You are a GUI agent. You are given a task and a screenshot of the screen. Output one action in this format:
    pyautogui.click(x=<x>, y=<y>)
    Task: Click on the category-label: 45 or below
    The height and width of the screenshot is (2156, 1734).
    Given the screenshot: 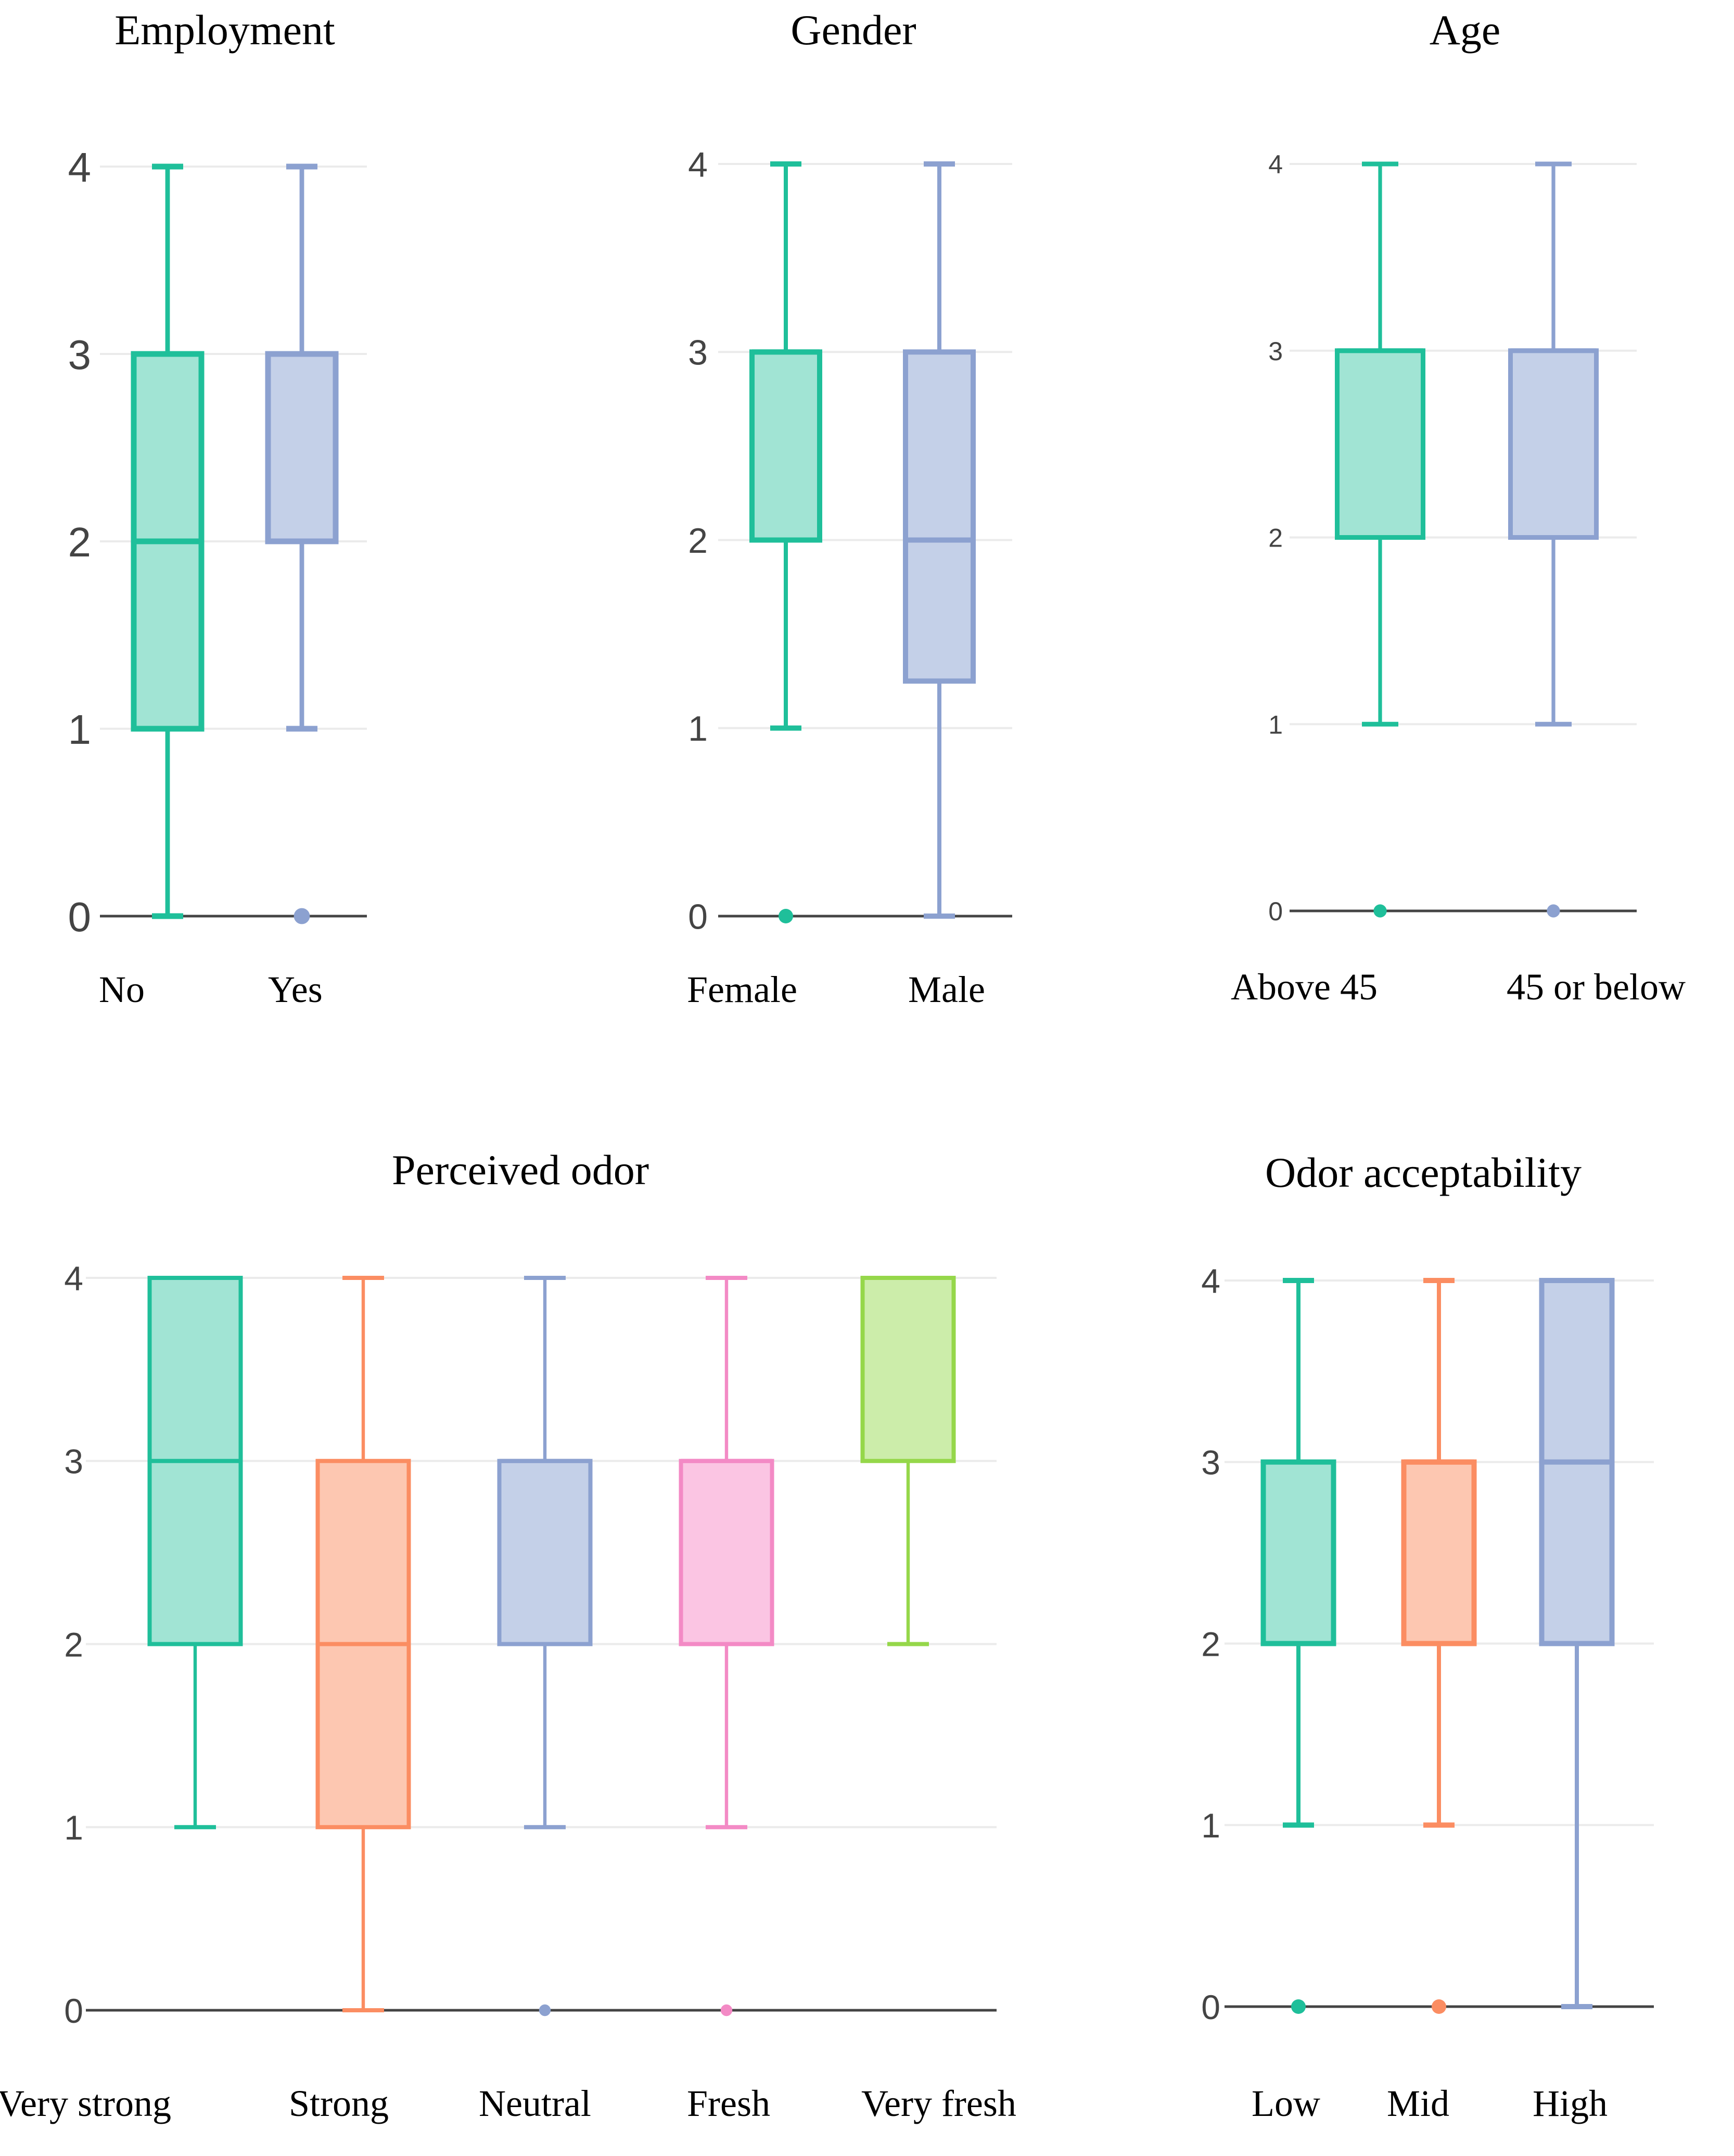 What is the action you would take?
    pyautogui.click(x=1597, y=987)
    